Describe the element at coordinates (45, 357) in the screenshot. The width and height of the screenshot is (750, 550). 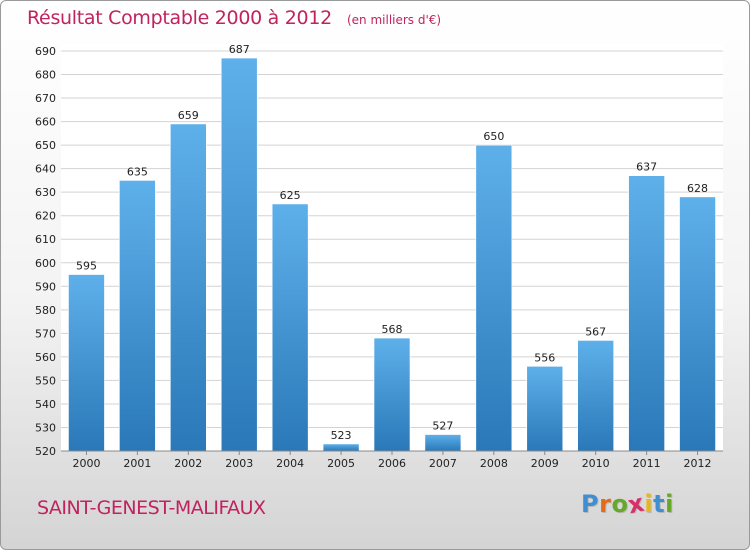
I see `y-tick-label: 560` at that location.